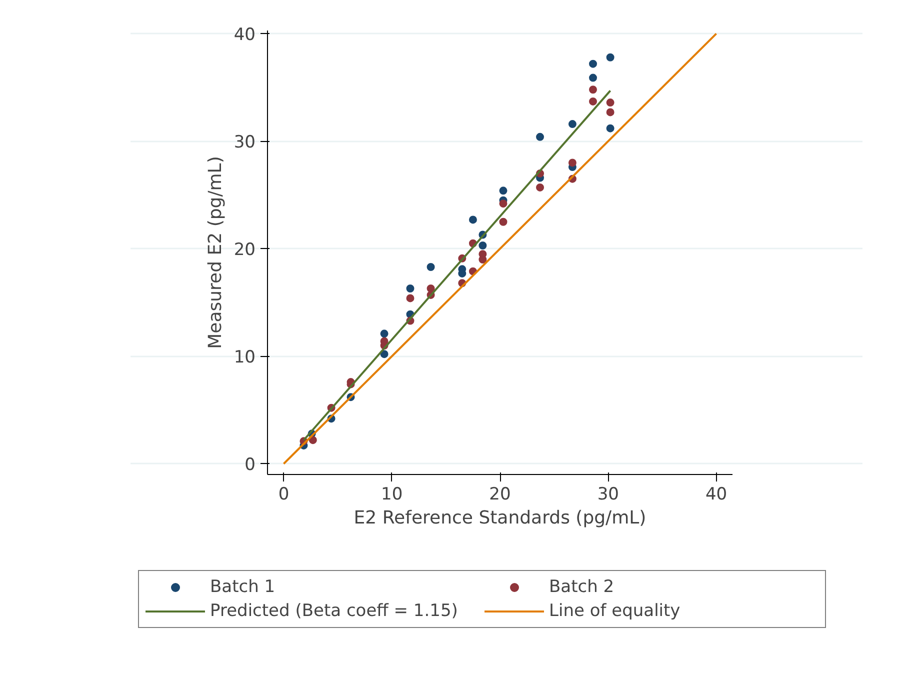 This screenshot has height=673, width=920. What do you see at coordinates (500, 494) in the screenshot?
I see `x-tick-label: 20` at bounding box center [500, 494].